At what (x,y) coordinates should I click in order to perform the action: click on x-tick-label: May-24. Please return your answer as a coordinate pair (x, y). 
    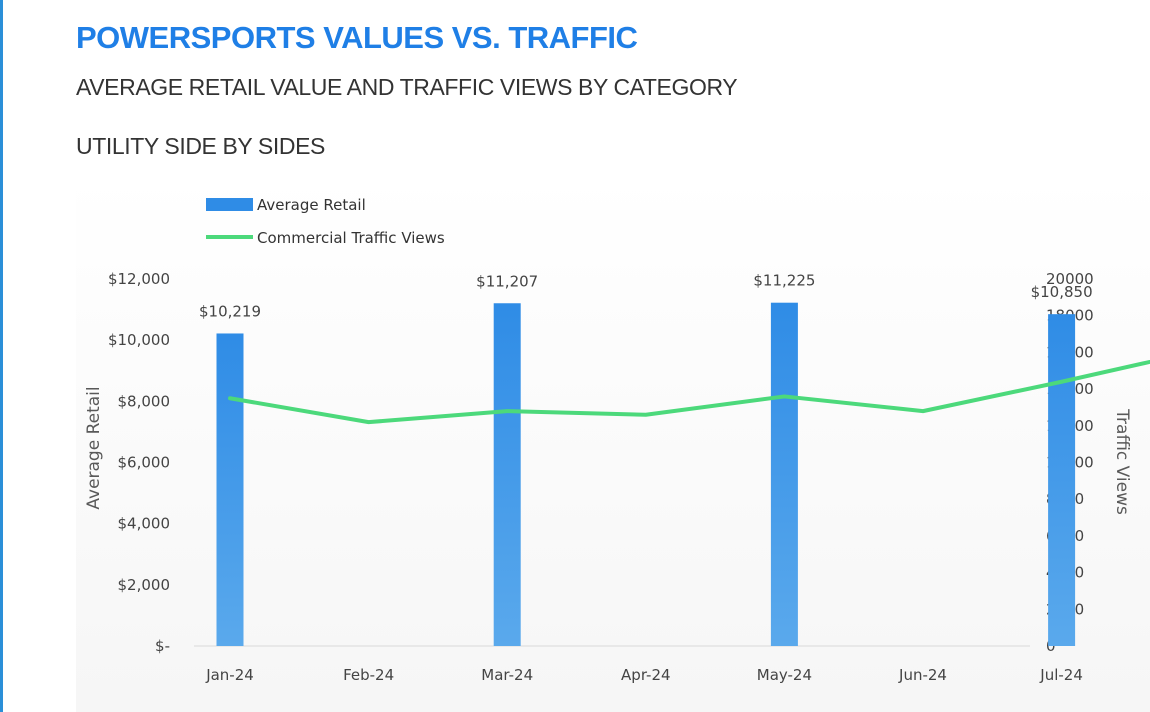
    Looking at the image, I should click on (784, 675).